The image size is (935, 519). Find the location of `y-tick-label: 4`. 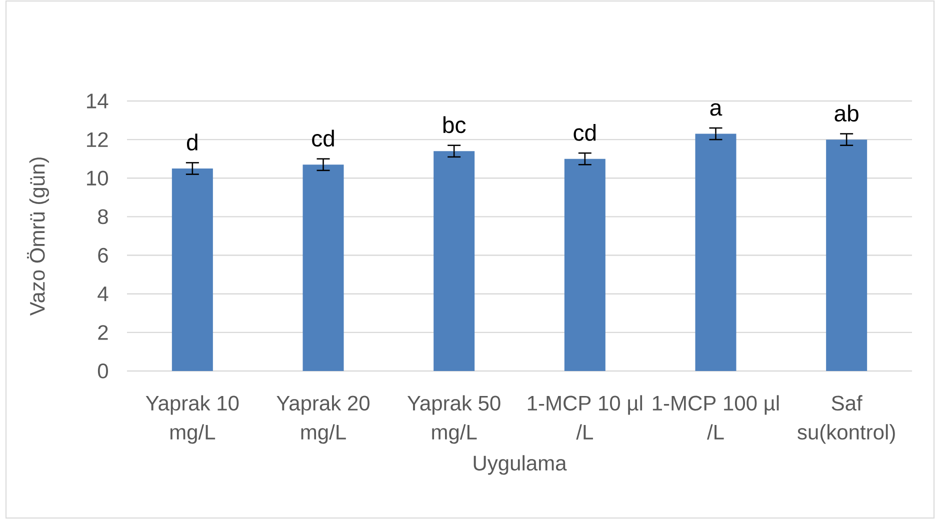

y-tick-label: 4 is located at coordinates (103, 294).